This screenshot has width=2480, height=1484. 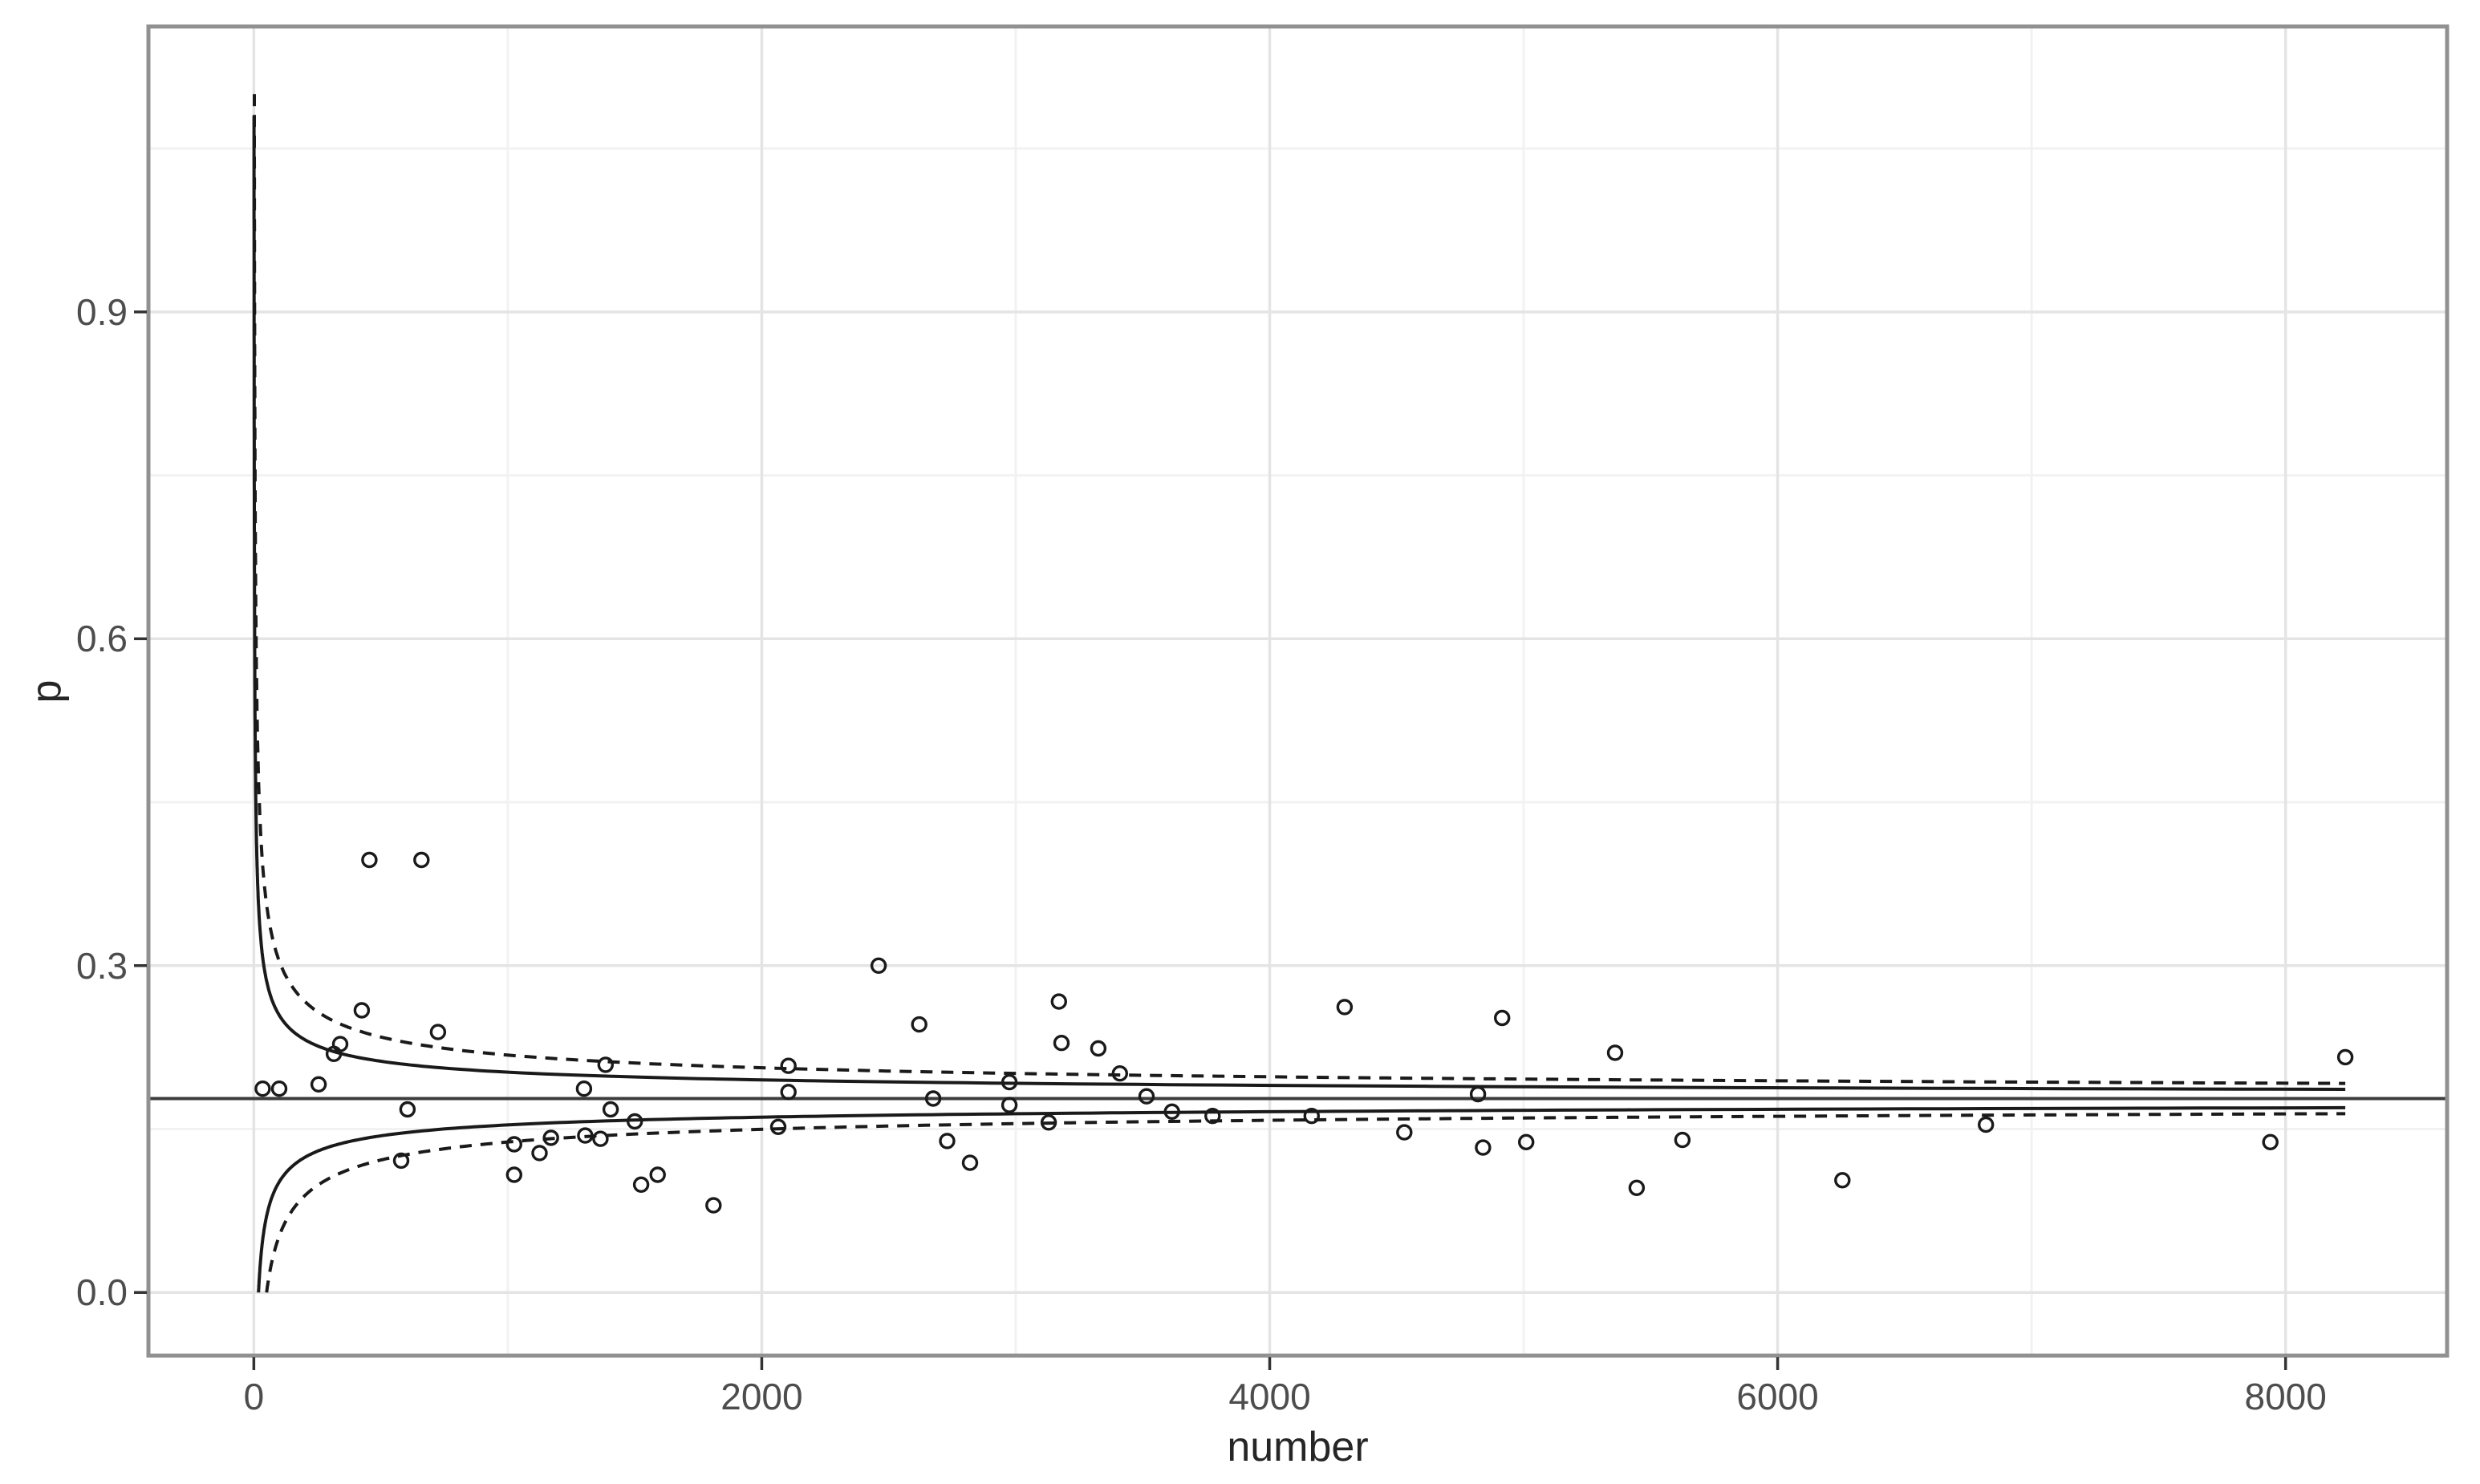 What do you see at coordinates (102, 639) in the screenshot?
I see `y-tick-label: 0.6` at bounding box center [102, 639].